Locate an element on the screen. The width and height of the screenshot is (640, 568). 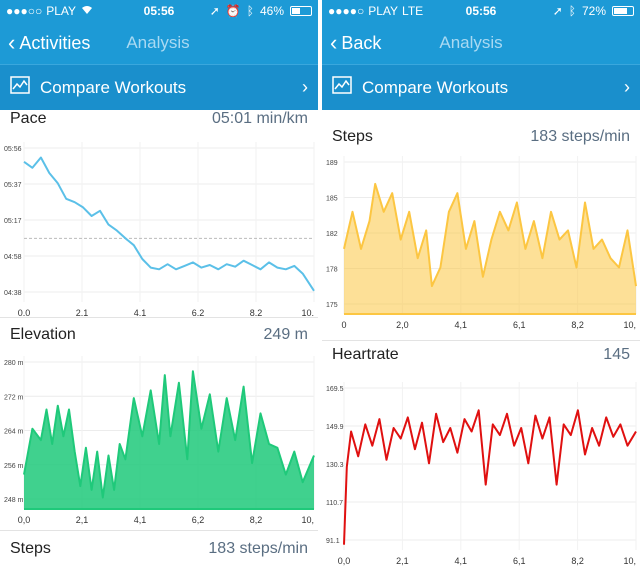
steps-title: Steps is located at coordinates (352, 136).